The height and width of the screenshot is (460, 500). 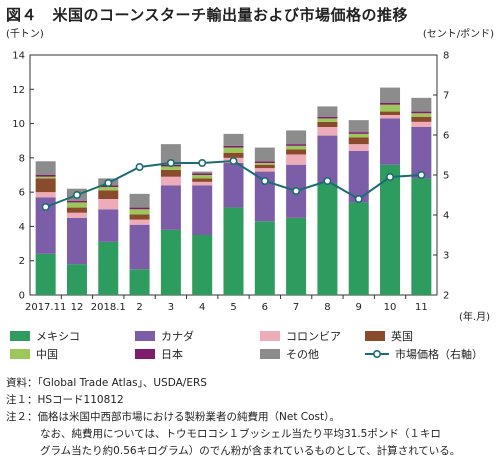 I want to click on note-2-detail-1: なお、純費用については、トウモロコシ１ブッシェル当たり平均31.5ポンド（１キロ, so click(x=240, y=434).